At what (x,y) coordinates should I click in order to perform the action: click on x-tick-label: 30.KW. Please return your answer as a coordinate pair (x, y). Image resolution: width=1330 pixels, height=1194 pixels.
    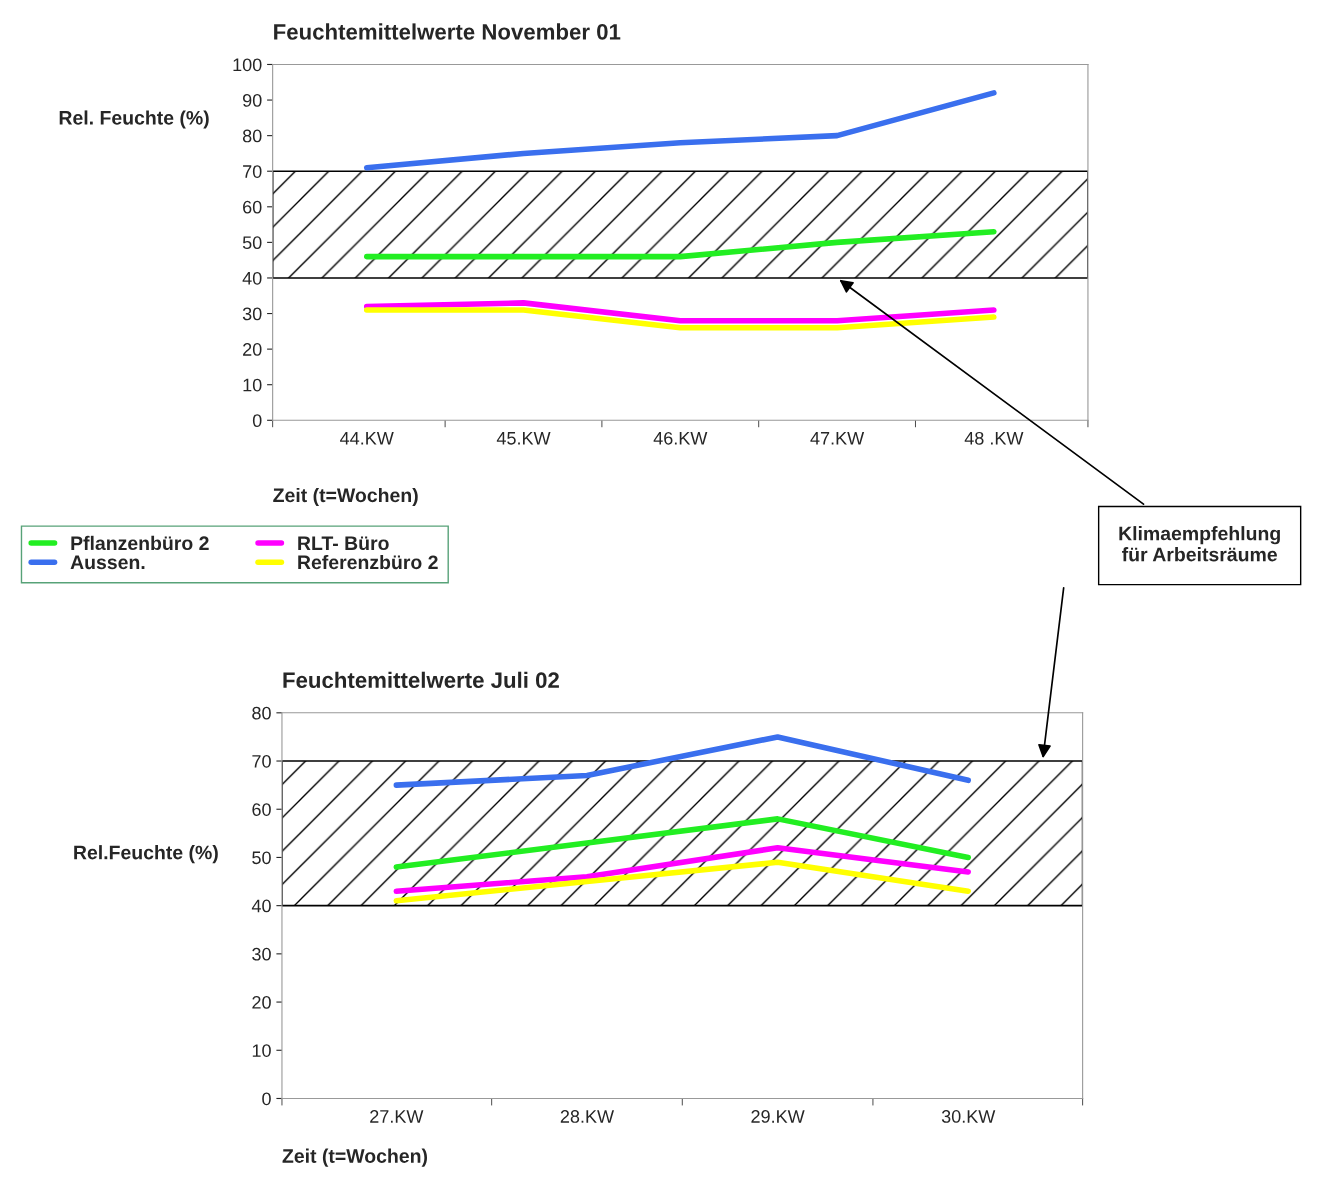
    Looking at the image, I should click on (968, 1116).